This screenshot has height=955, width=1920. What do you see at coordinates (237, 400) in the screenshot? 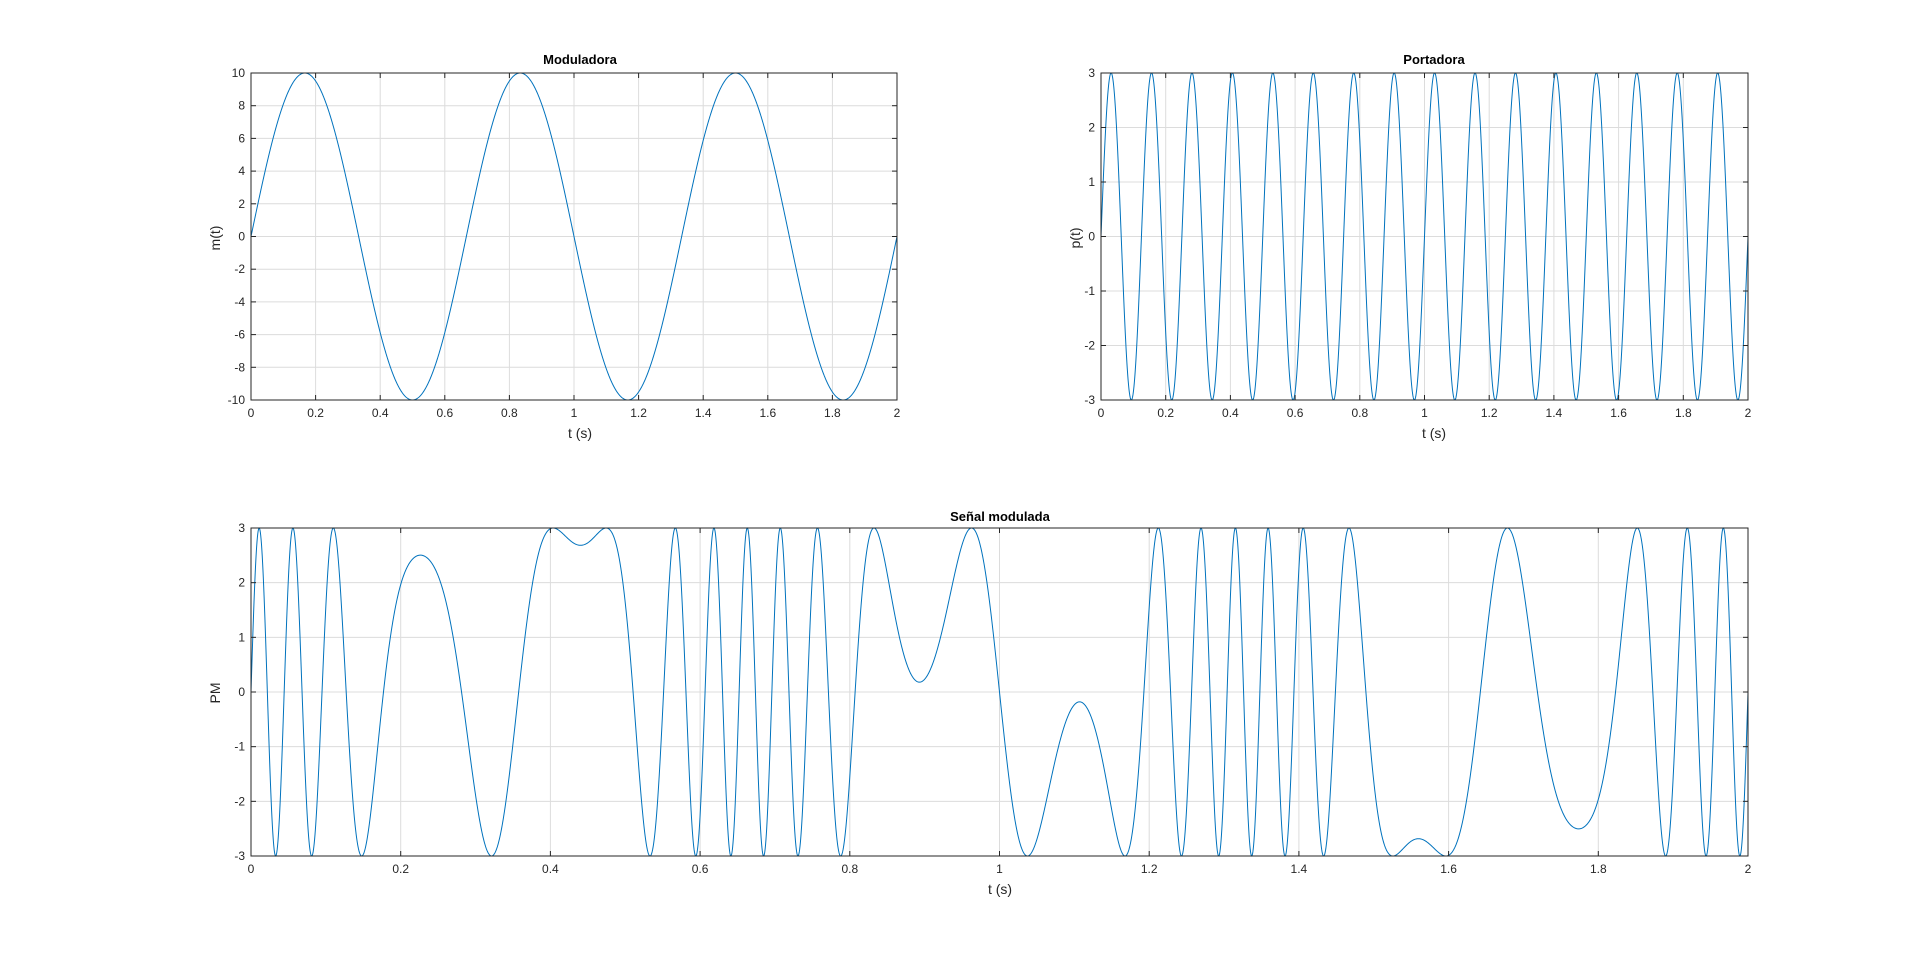
I see `y-tick-label: -10` at bounding box center [237, 400].